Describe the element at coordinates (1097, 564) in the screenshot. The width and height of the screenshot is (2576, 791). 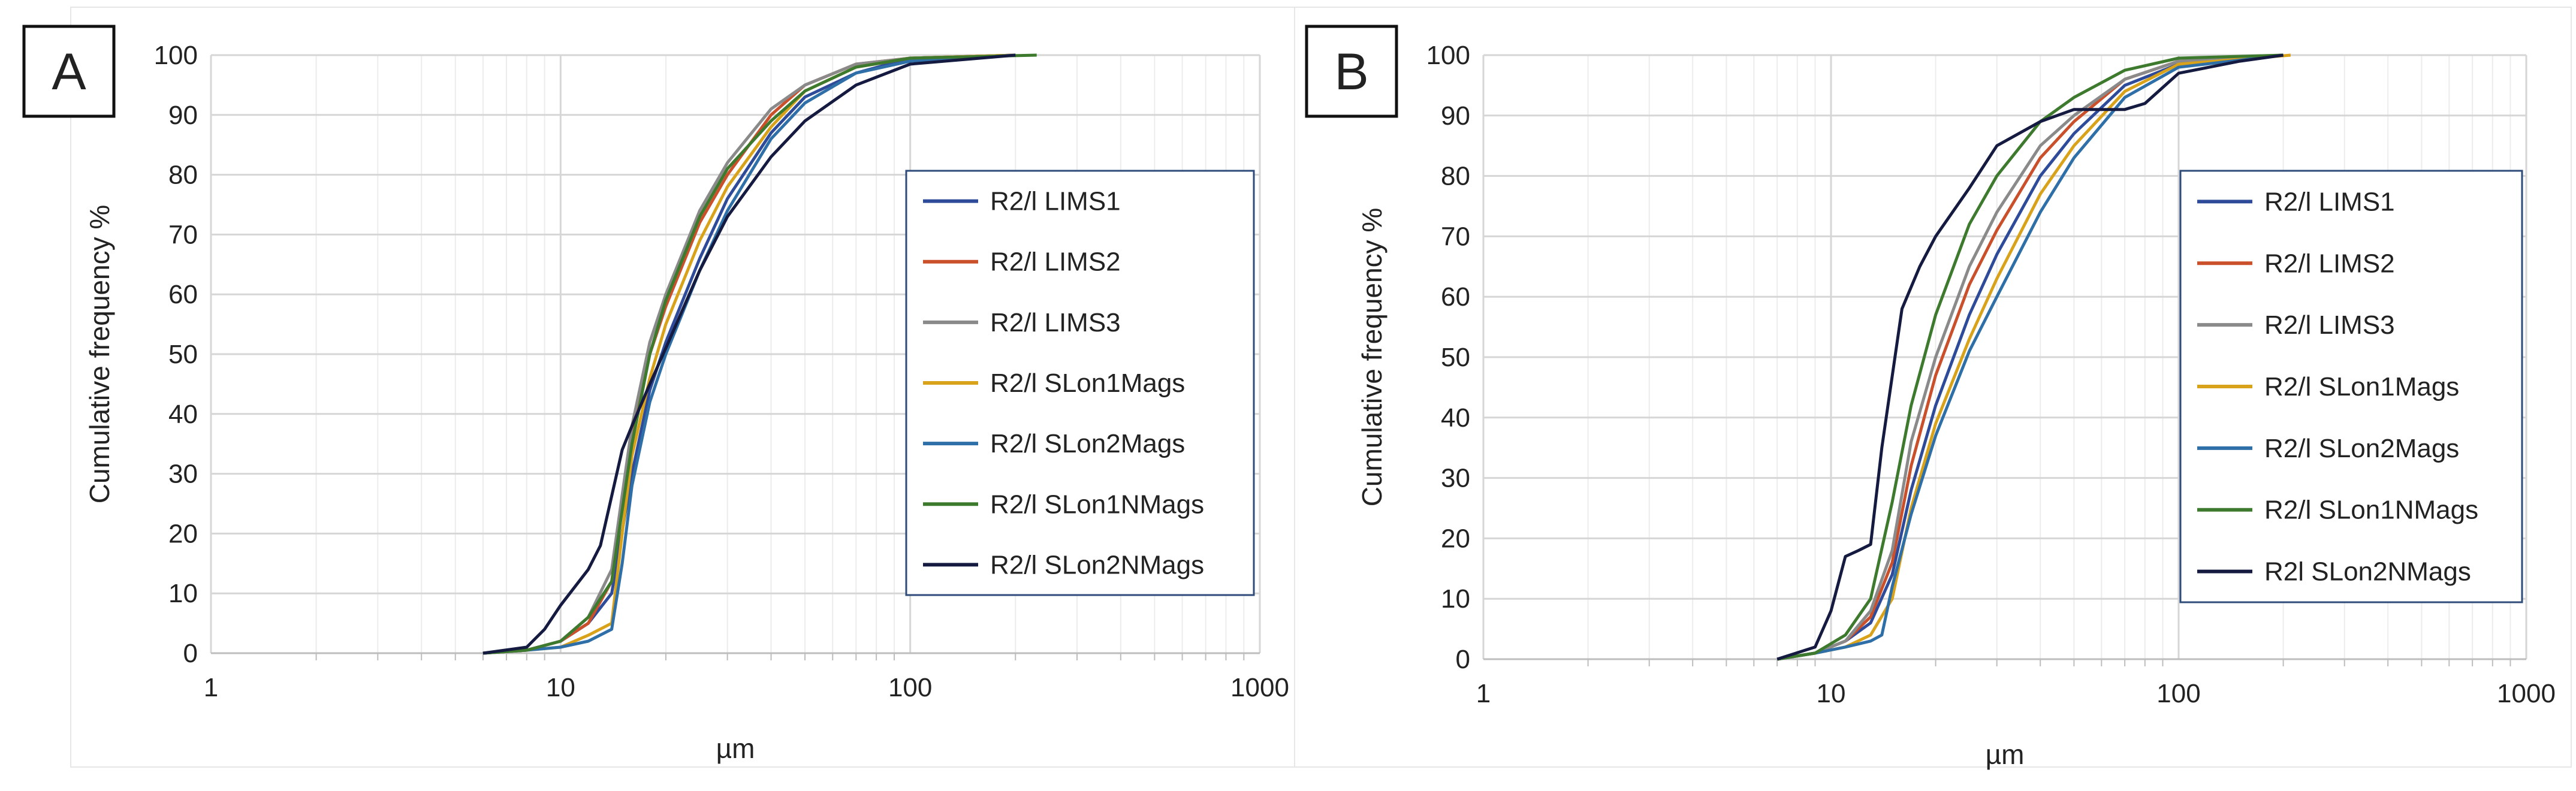
I see `legend-label: R2/l SLon2NMags` at that location.